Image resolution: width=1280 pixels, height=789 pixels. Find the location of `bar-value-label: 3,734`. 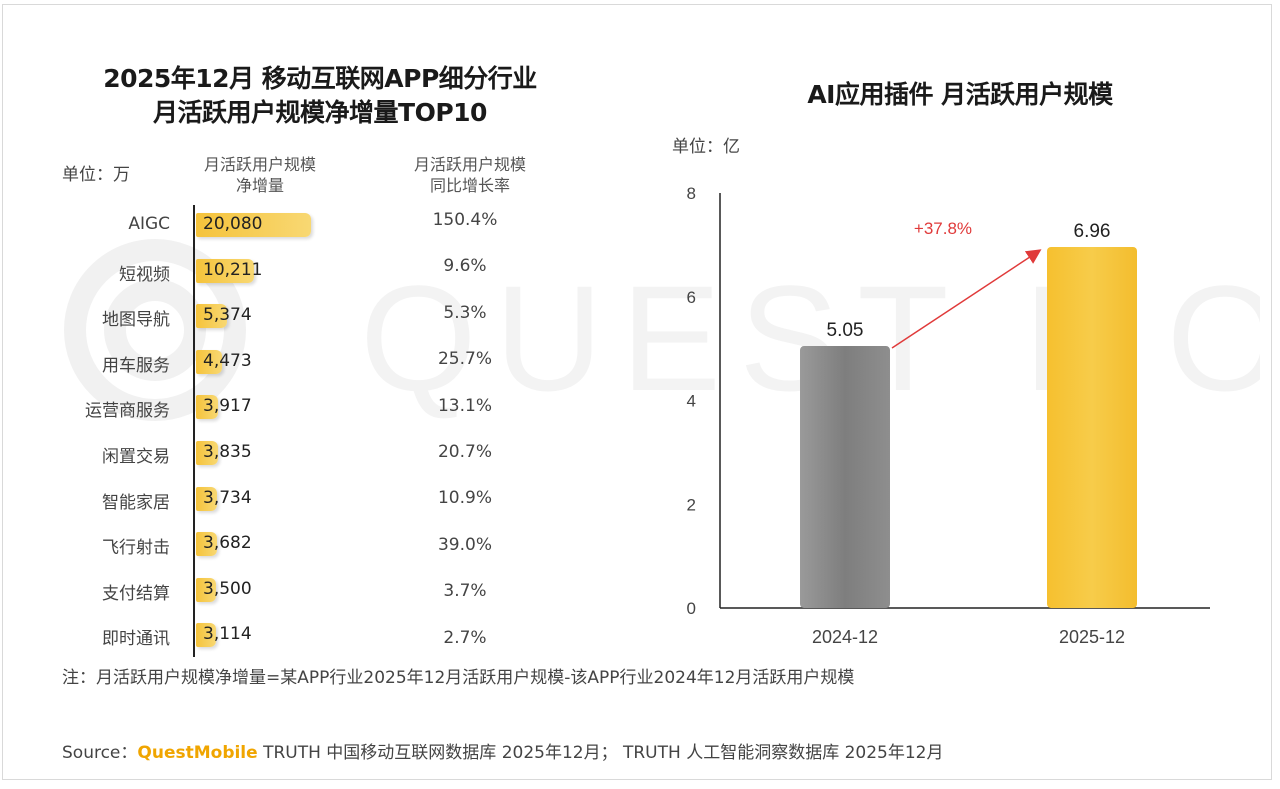

bar-value-label: 3,734 is located at coordinates (227, 497).